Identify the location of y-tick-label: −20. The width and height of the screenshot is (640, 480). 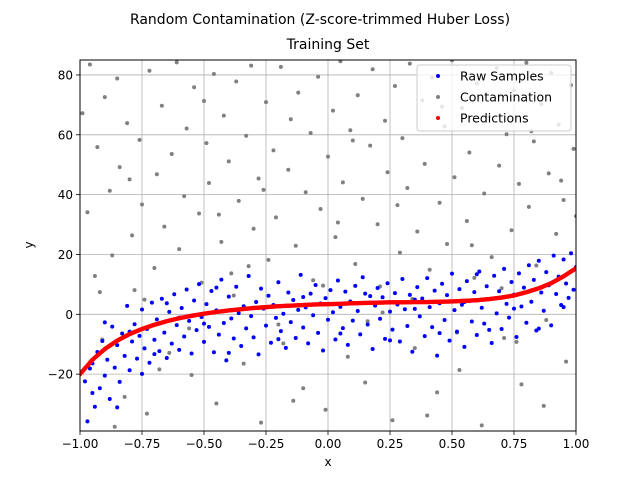
(60, 375).